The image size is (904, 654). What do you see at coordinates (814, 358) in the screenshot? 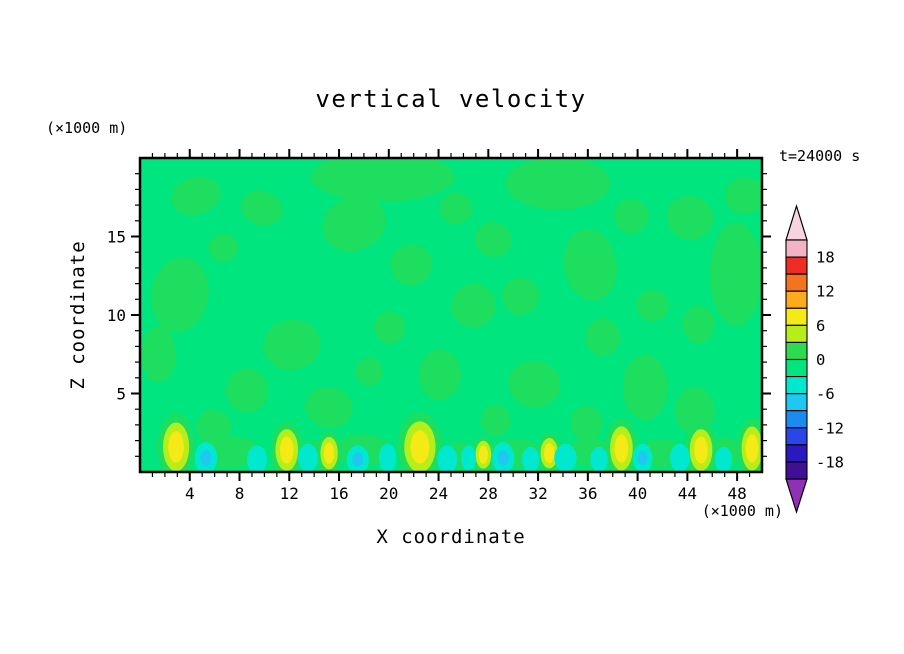
I see `colorbar: 18 12 6 0 -6 -12 -18` at bounding box center [814, 358].